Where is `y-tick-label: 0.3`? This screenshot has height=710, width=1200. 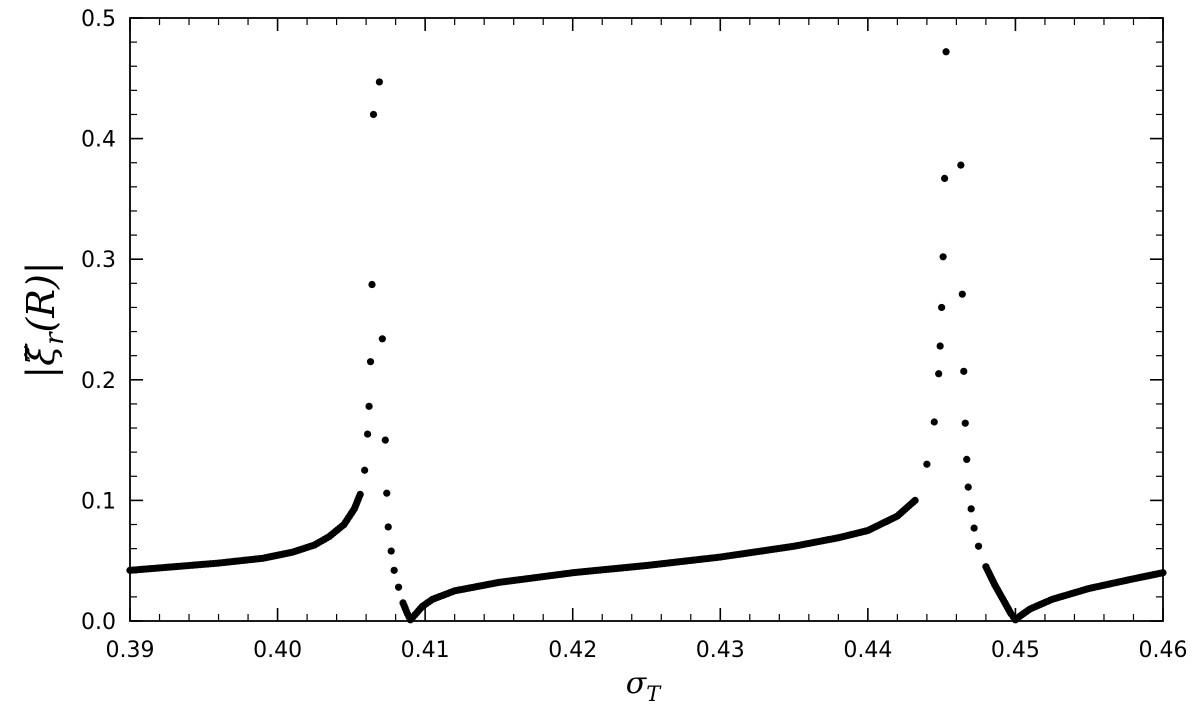 y-tick-label: 0.3 is located at coordinates (98, 260).